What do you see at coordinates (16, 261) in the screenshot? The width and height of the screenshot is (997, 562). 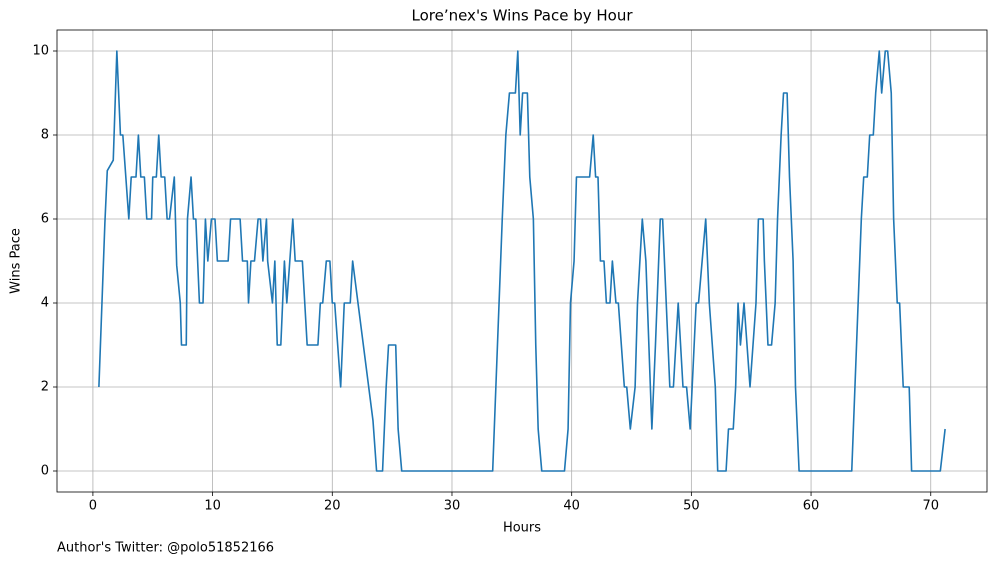 I see `y-axis-label: Wins Pace` at bounding box center [16, 261].